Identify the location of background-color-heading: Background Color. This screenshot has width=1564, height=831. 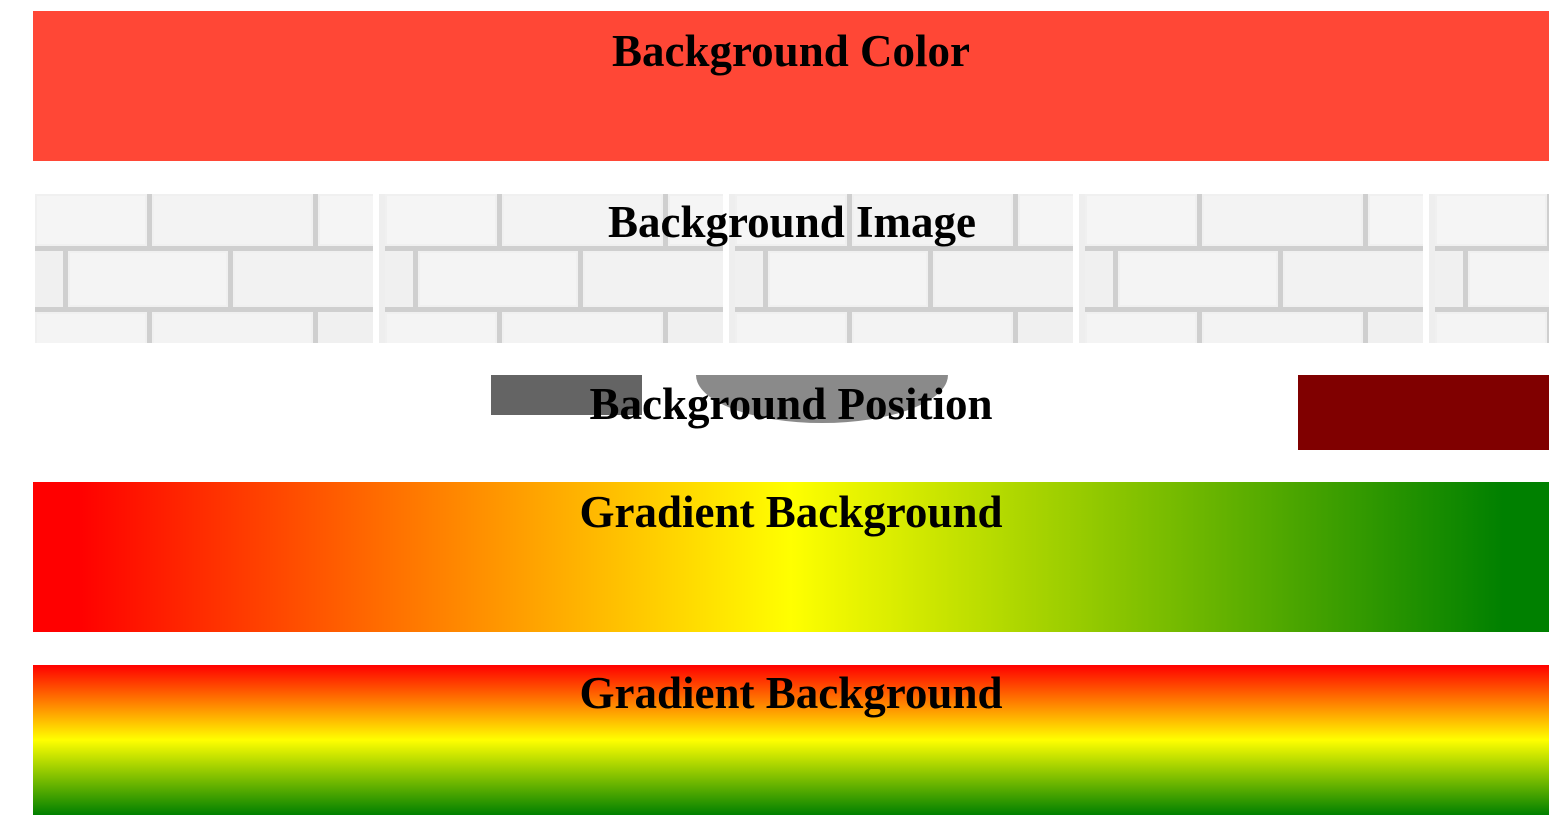
(791, 51).